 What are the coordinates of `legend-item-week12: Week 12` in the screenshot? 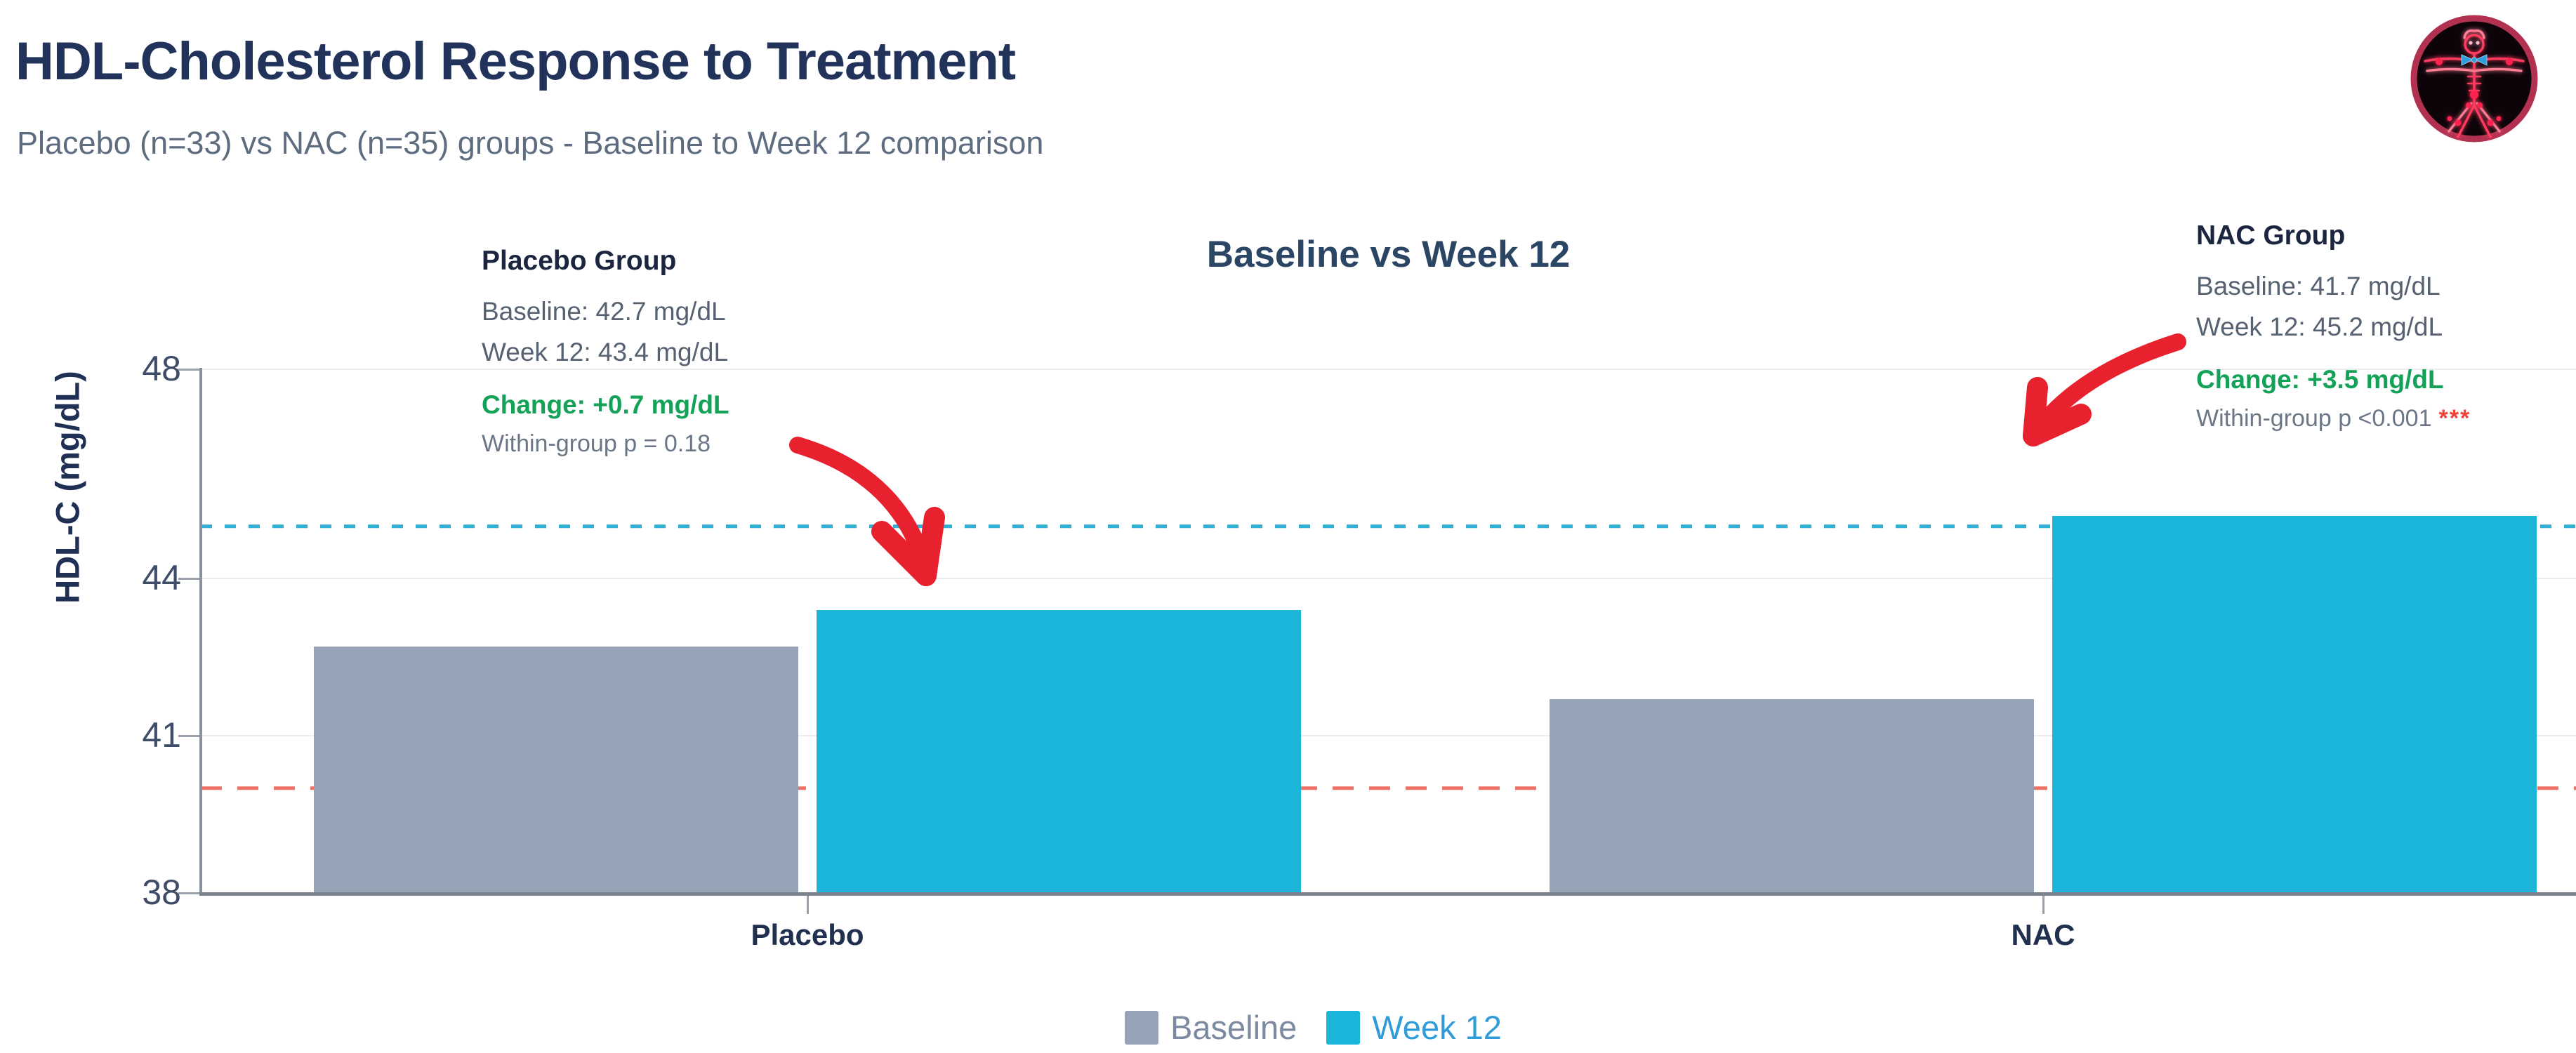 It's located at (1414, 1027).